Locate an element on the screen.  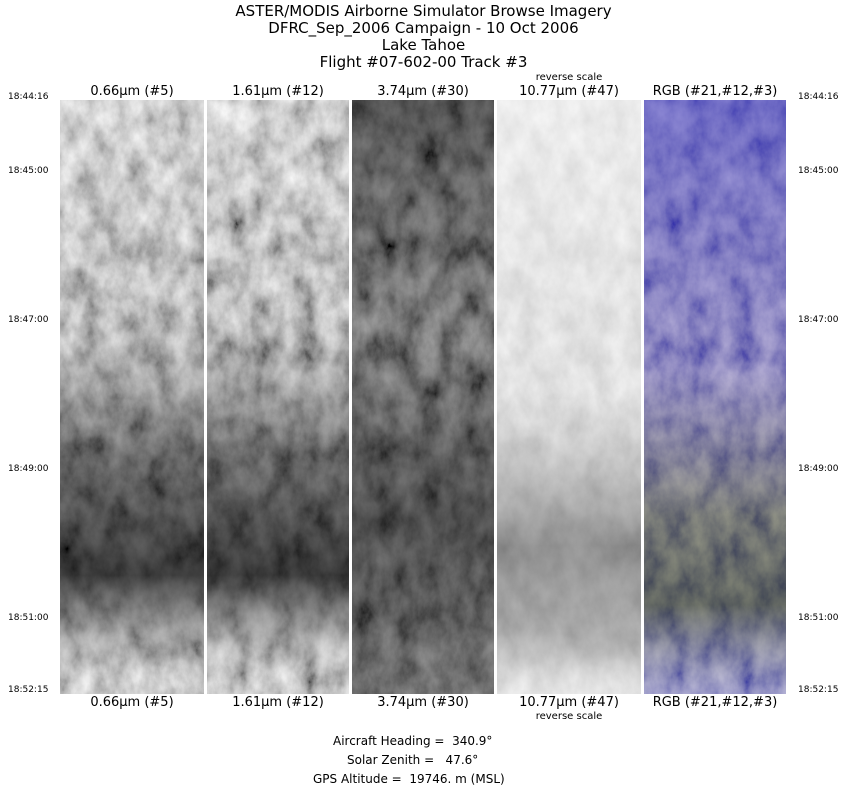
panel-label-top-5: RGB (#21,#12,#3) is located at coordinates (715, 91).